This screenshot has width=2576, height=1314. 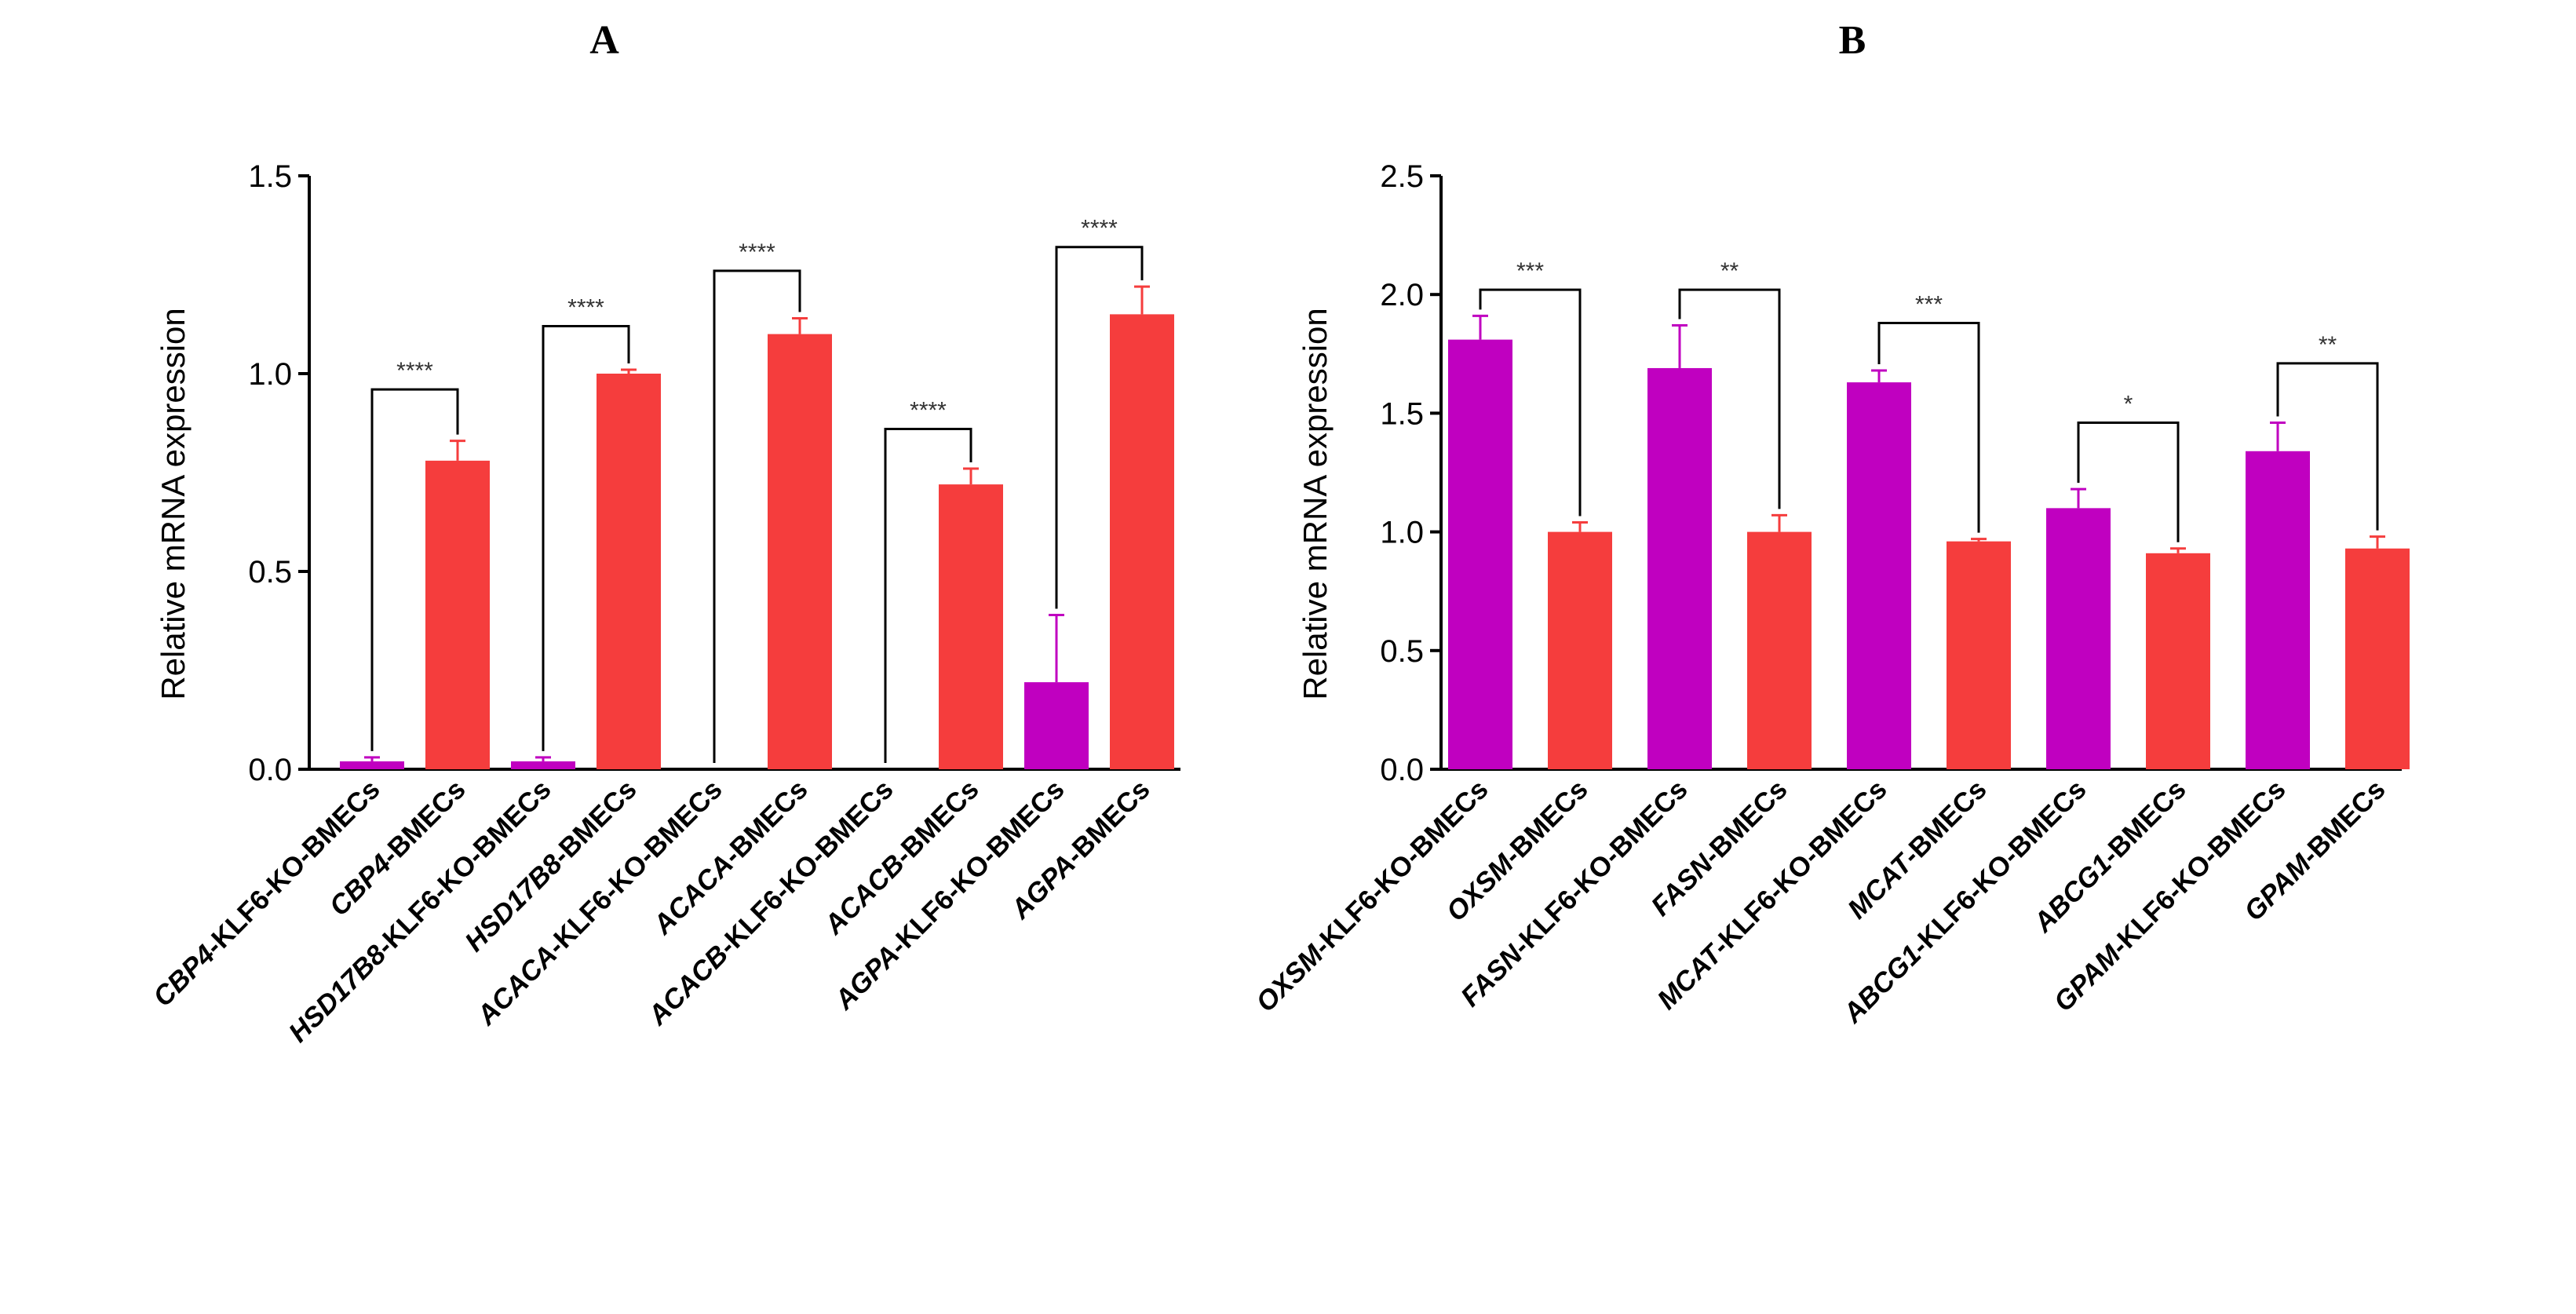 What do you see at coordinates (901, 857) in the screenshot?
I see `x-tick-label: ACACB-BMECs` at bounding box center [901, 857].